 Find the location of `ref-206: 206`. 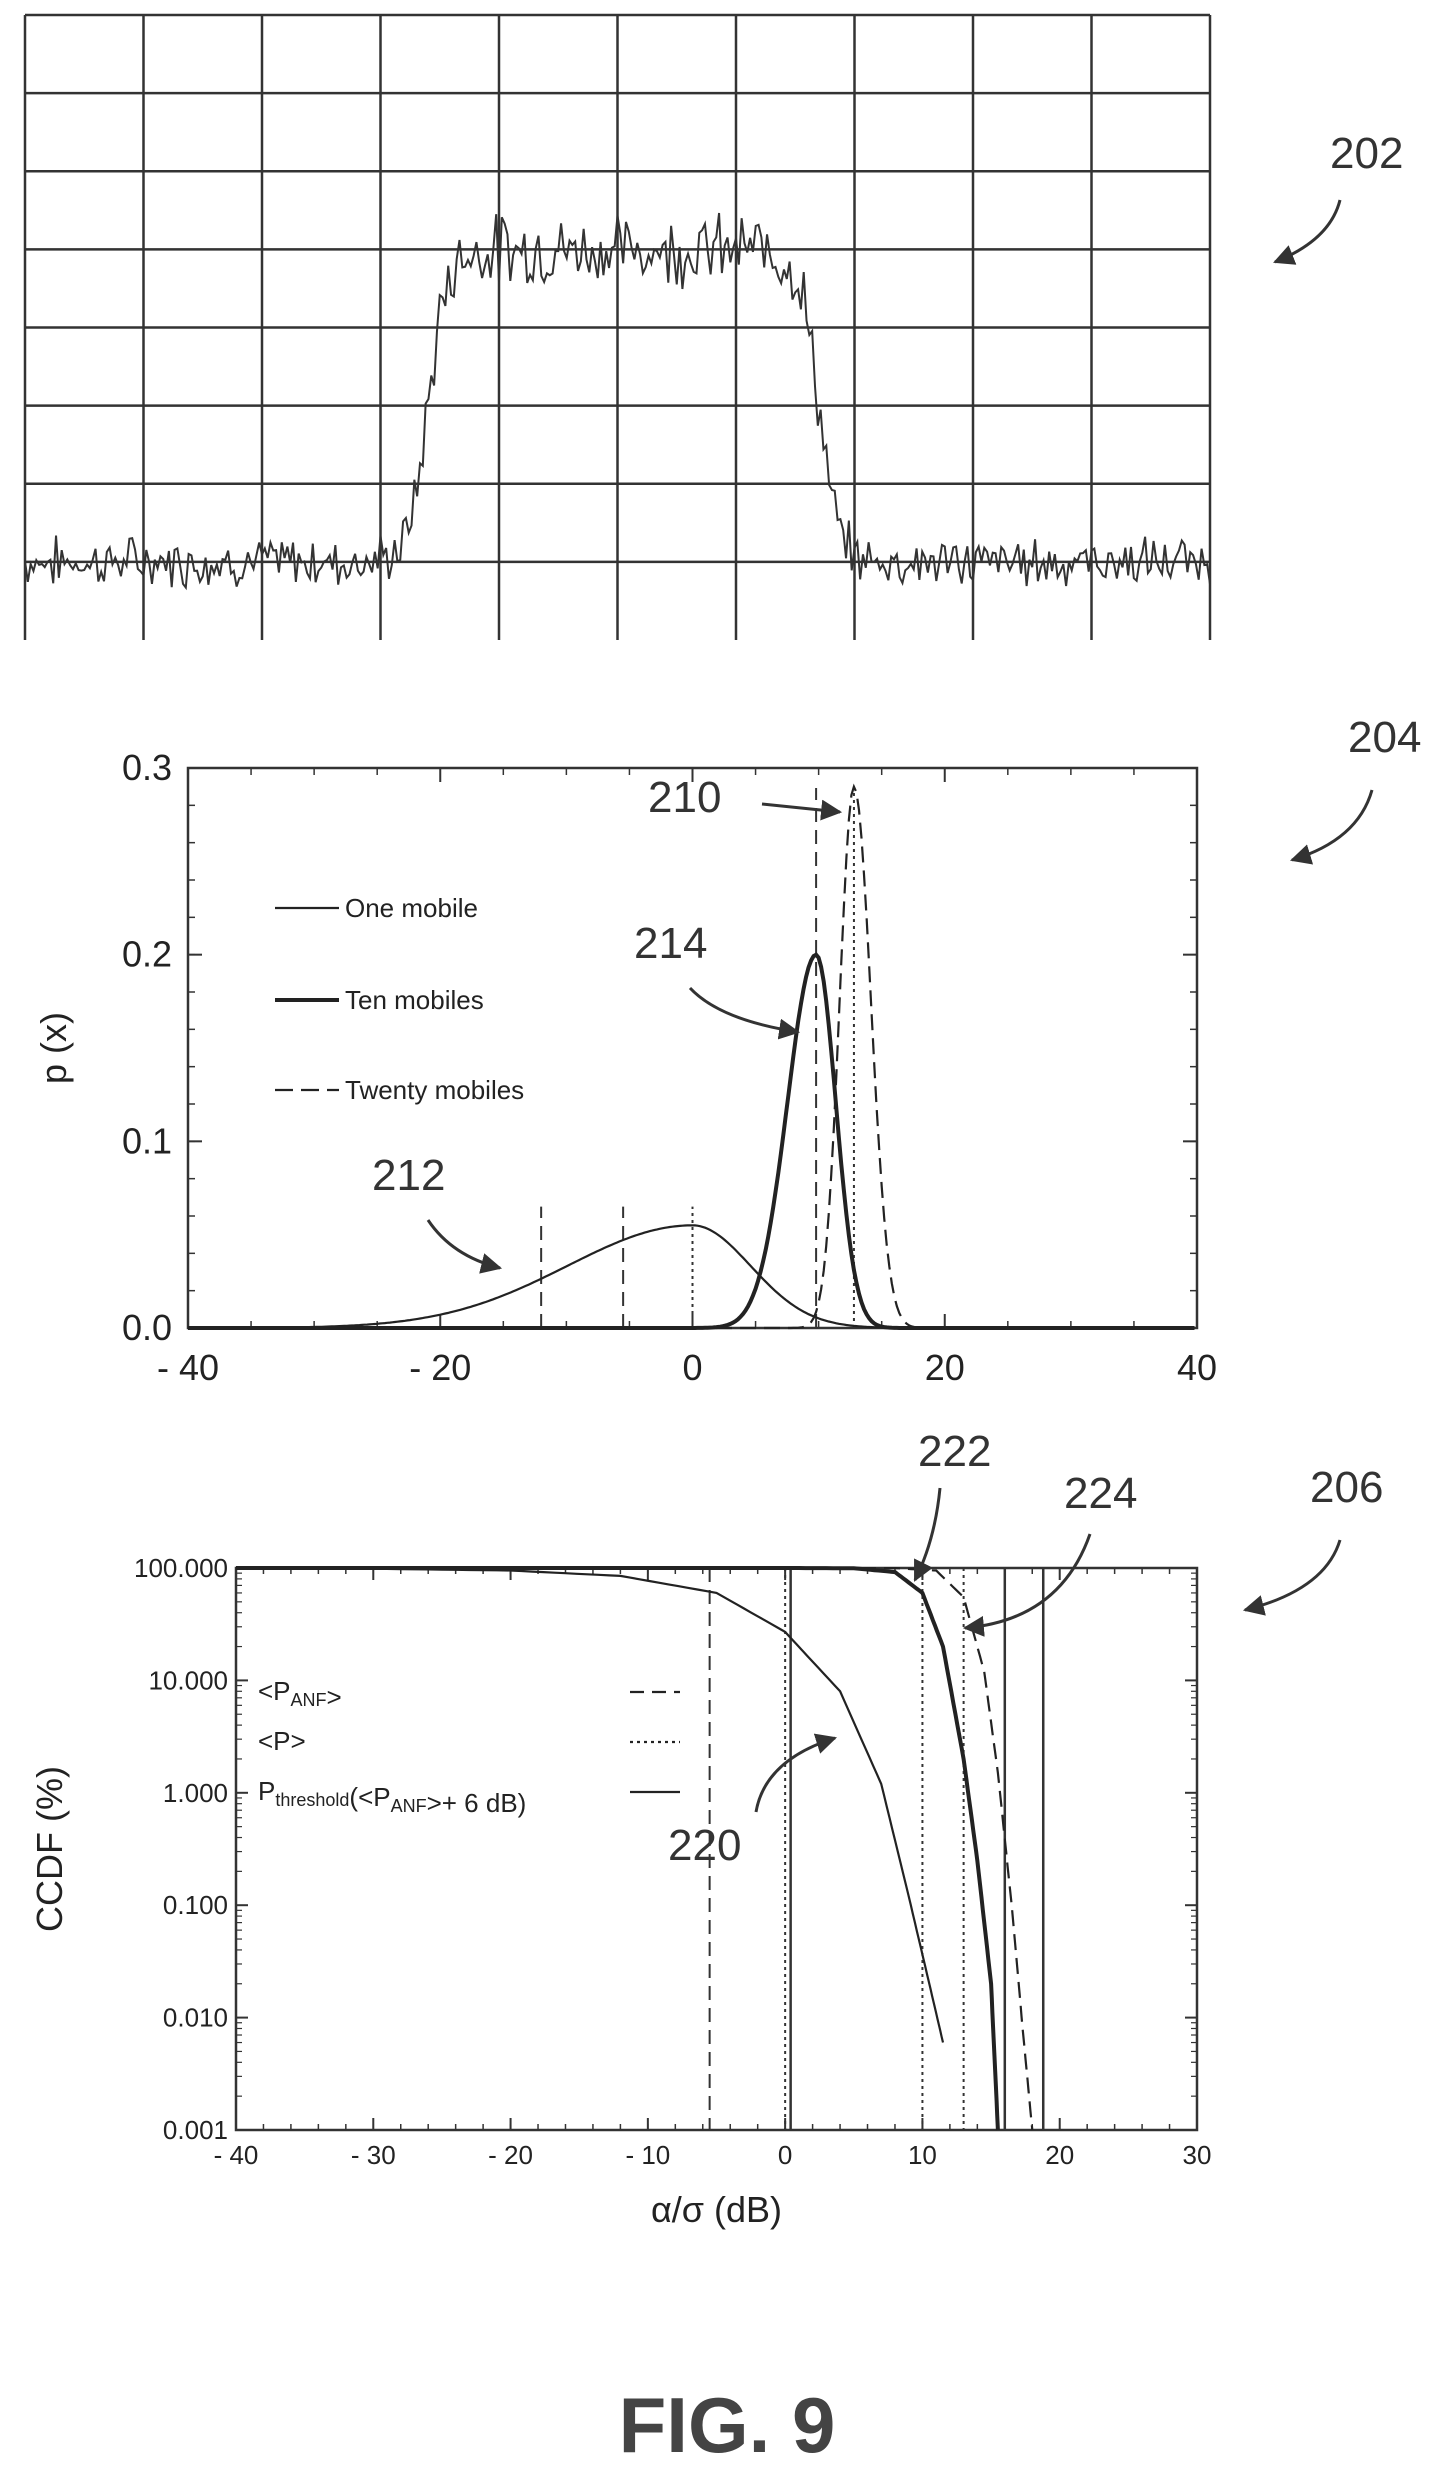

ref-206: 206 is located at coordinates (1346, 1487).